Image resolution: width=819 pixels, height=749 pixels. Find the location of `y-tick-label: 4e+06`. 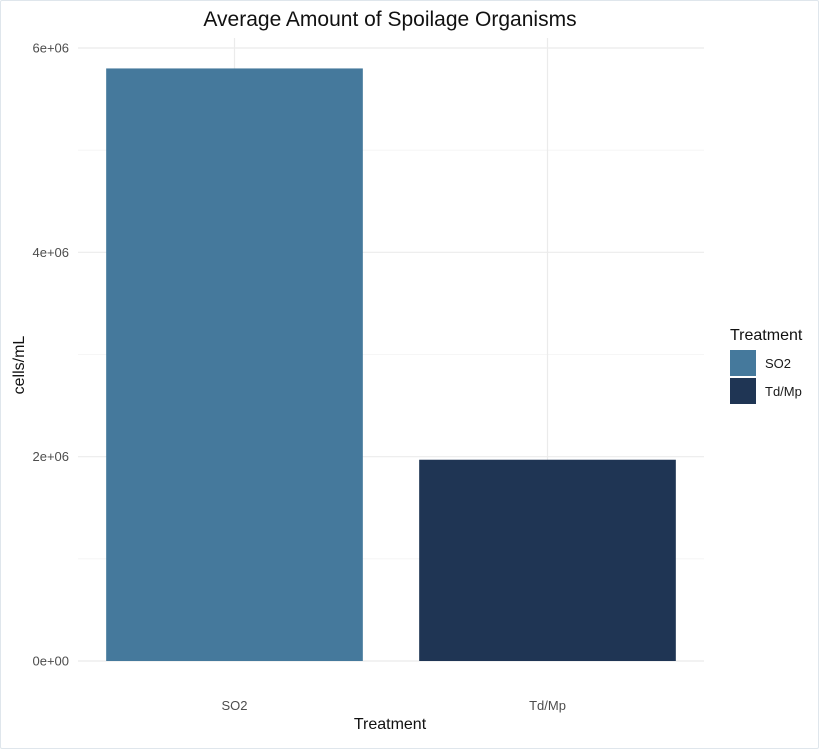

y-tick-label: 4e+06 is located at coordinates (50, 252).